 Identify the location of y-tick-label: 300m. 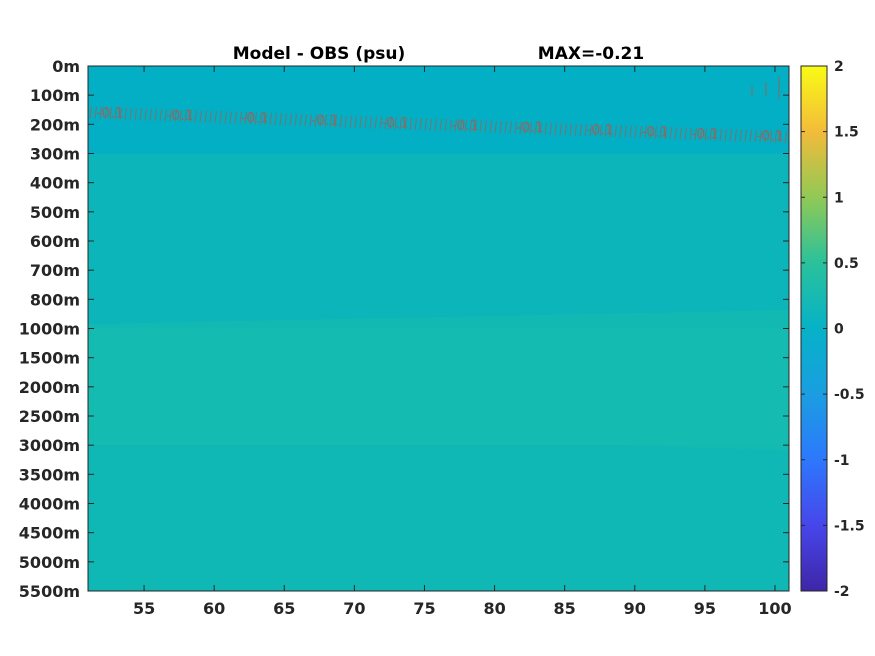
(55, 154).